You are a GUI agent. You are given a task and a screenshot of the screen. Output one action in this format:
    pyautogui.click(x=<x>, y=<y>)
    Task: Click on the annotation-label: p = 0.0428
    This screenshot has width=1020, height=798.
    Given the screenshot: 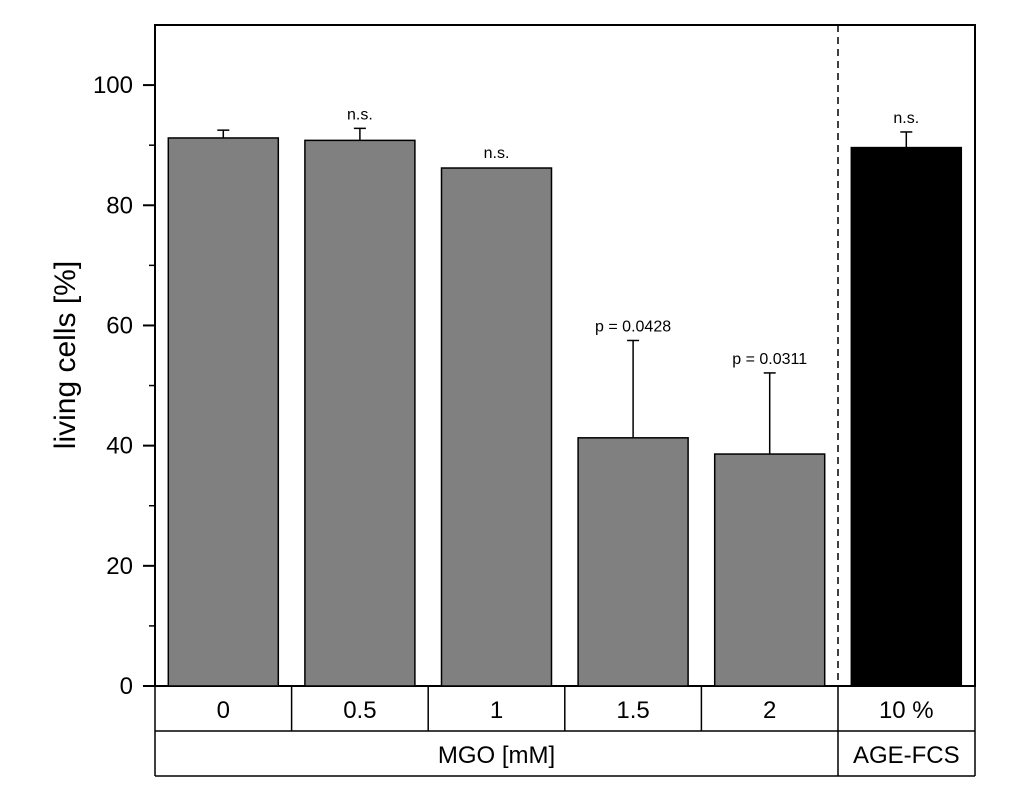 What is the action you would take?
    pyautogui.click(x=633, y=326)
    